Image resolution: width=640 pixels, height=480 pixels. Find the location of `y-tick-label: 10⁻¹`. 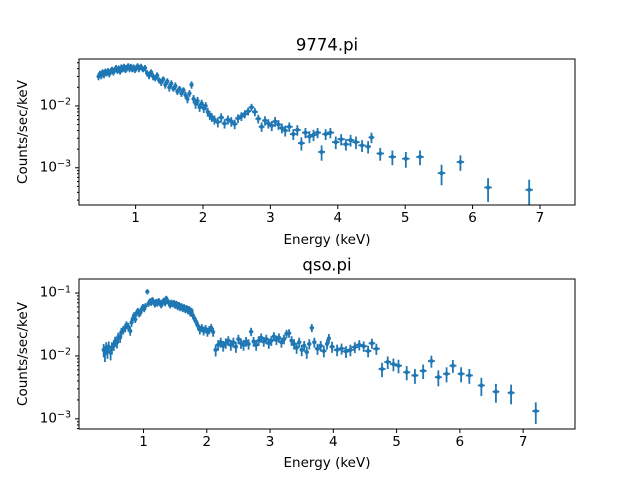

y-tick-label: 10⁻¹ is located at coordinates (55, 292).